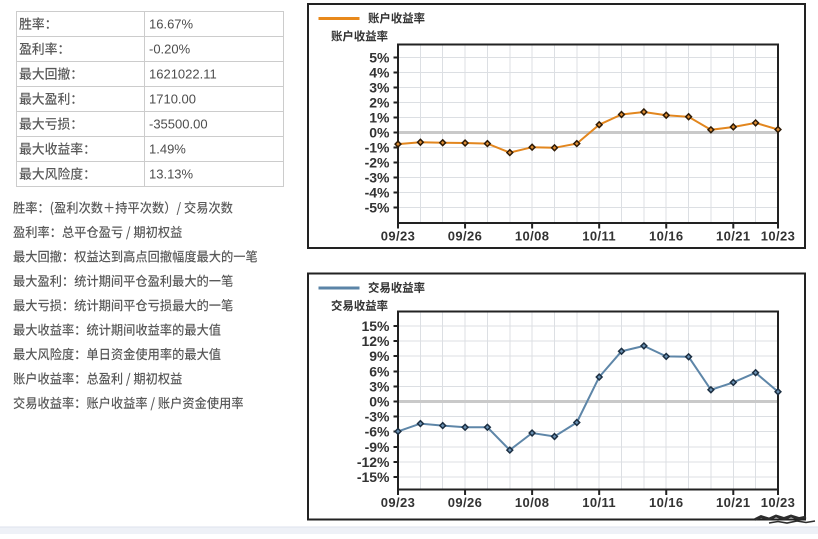  I want to click on svg-text: 13.13%, so click(171, 174).